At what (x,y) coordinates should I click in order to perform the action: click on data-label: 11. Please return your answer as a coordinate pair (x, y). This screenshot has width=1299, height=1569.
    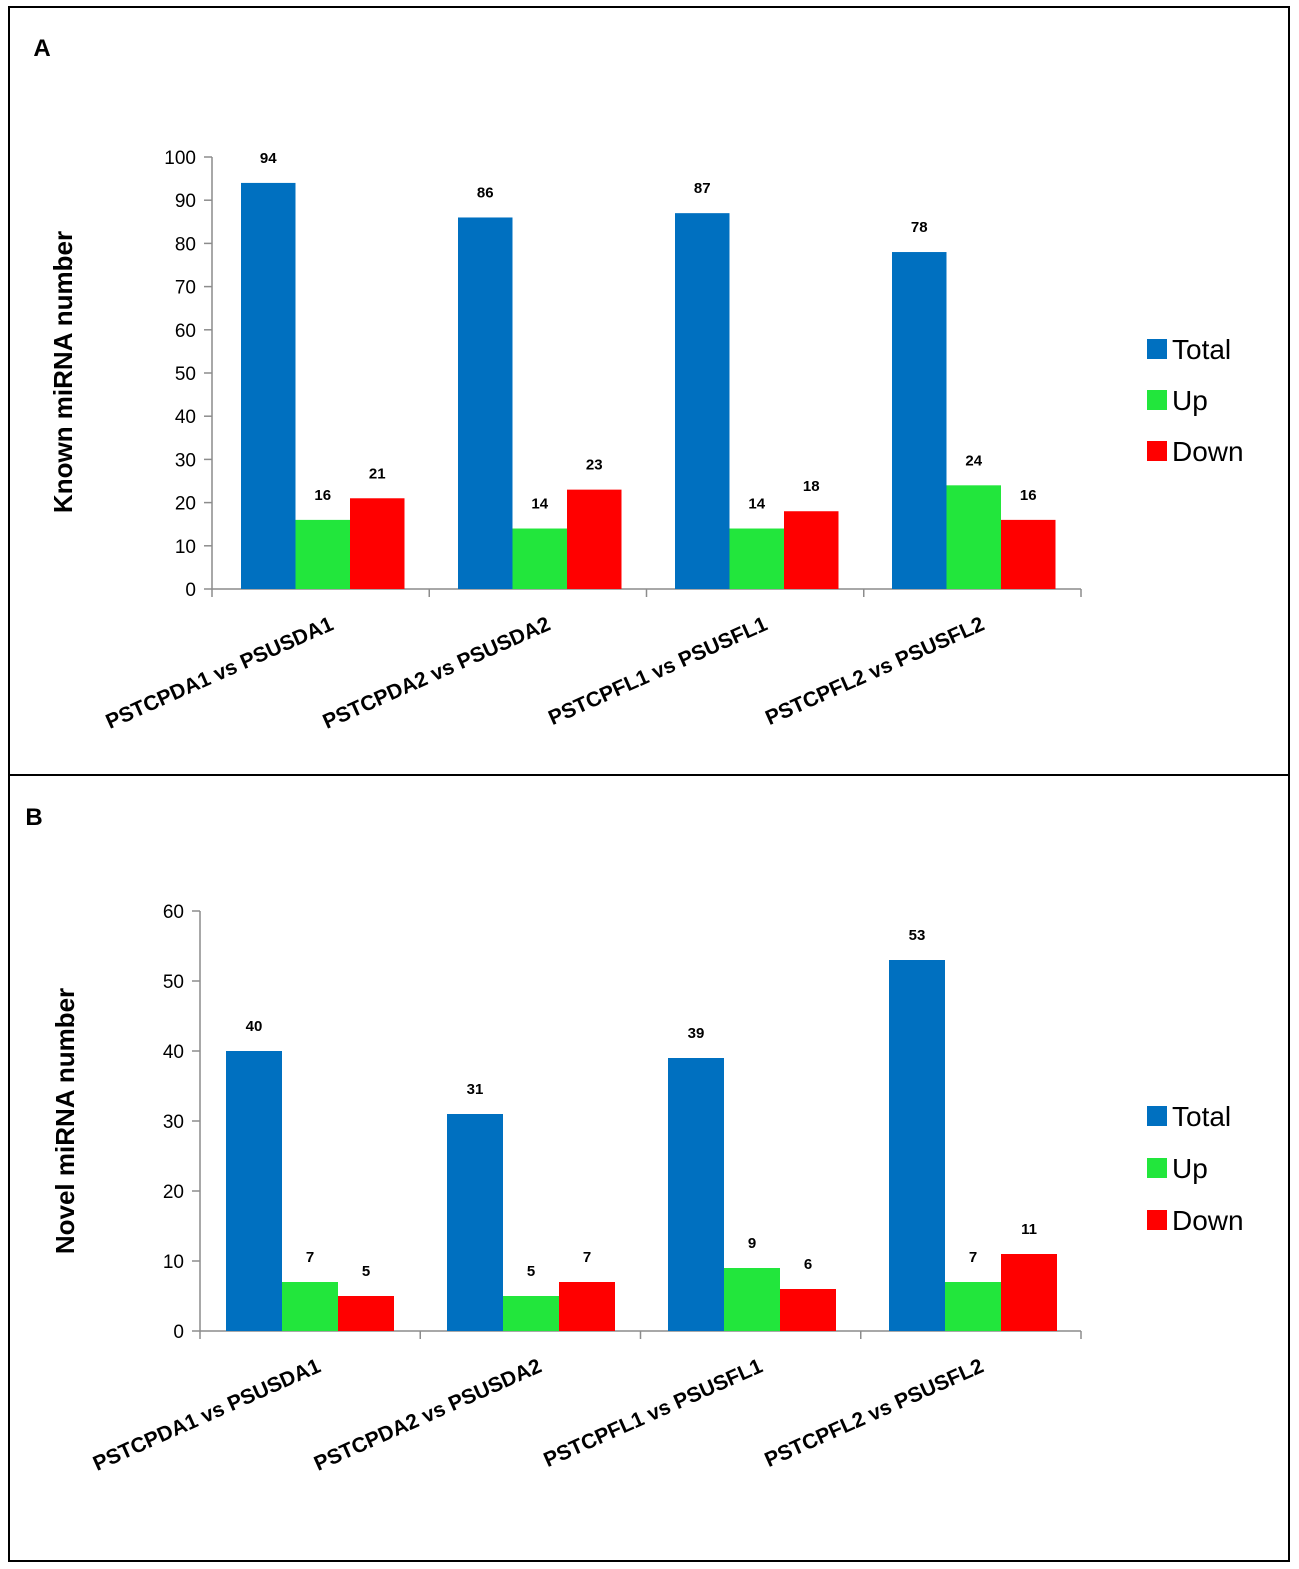
    Looking at the image, I should click on (1029, 1229).